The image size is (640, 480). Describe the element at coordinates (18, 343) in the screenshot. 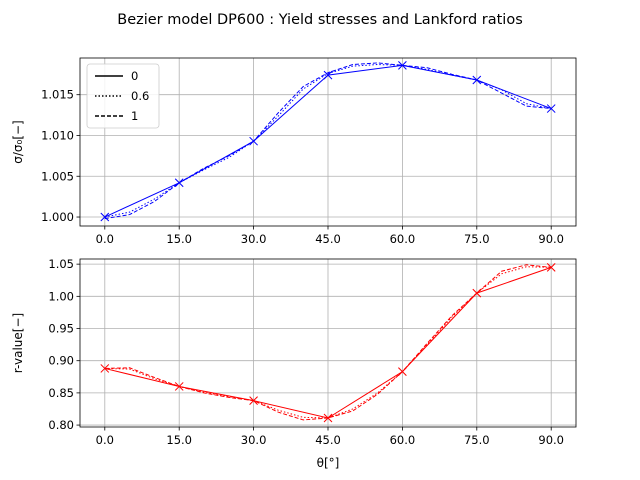

I see `y-axis-label: r-value[−]` at that location.